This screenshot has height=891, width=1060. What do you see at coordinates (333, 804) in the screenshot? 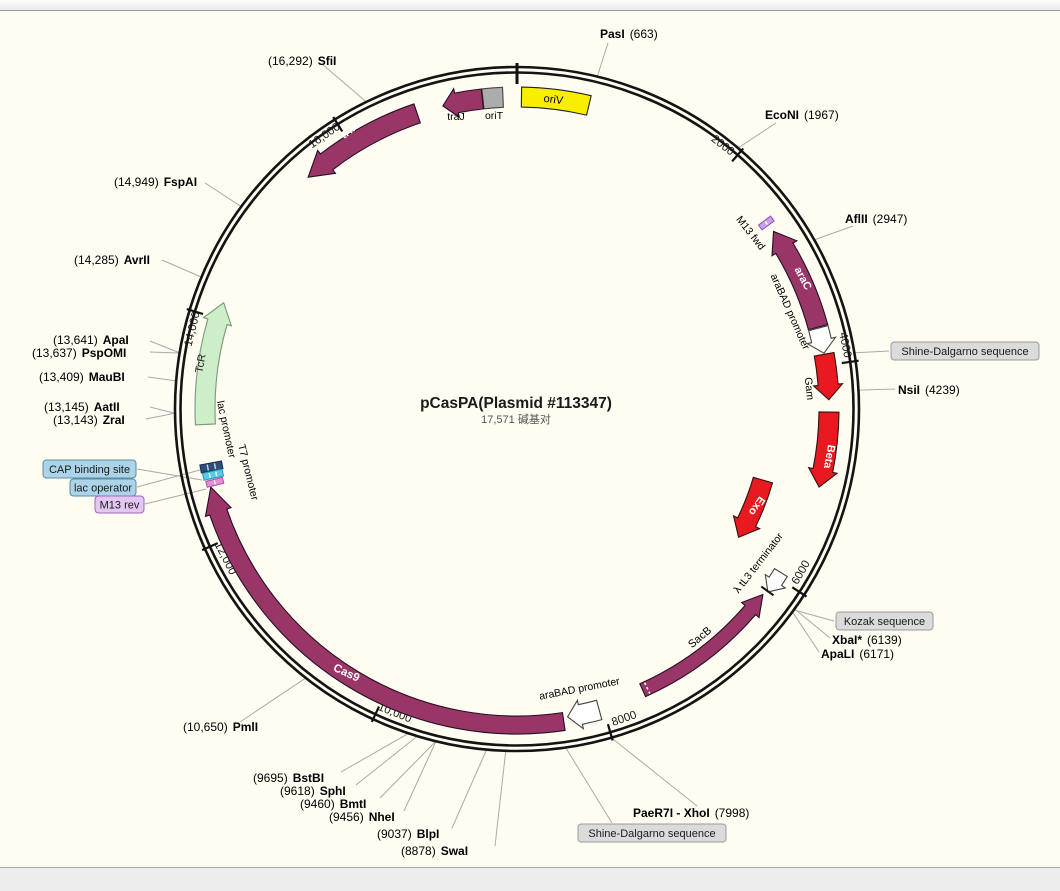
I see `enzyme-label-bmti: (9460) BmtI` at bounding box center [333, 804].